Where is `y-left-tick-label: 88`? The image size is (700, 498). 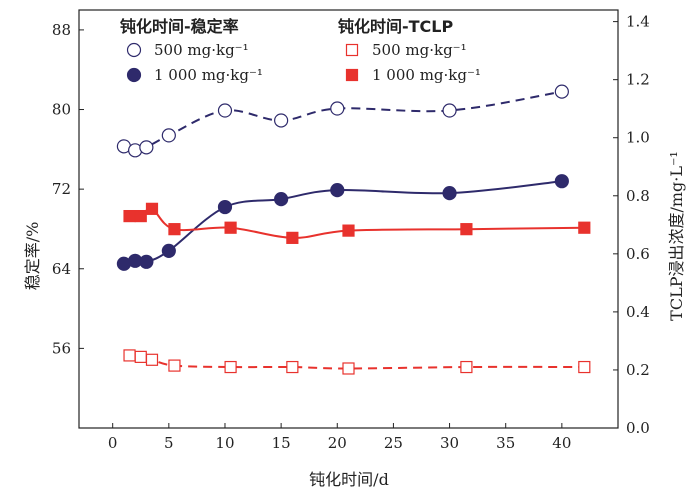 y-left-tick-label: 88 is located at coordinates (61, 30).